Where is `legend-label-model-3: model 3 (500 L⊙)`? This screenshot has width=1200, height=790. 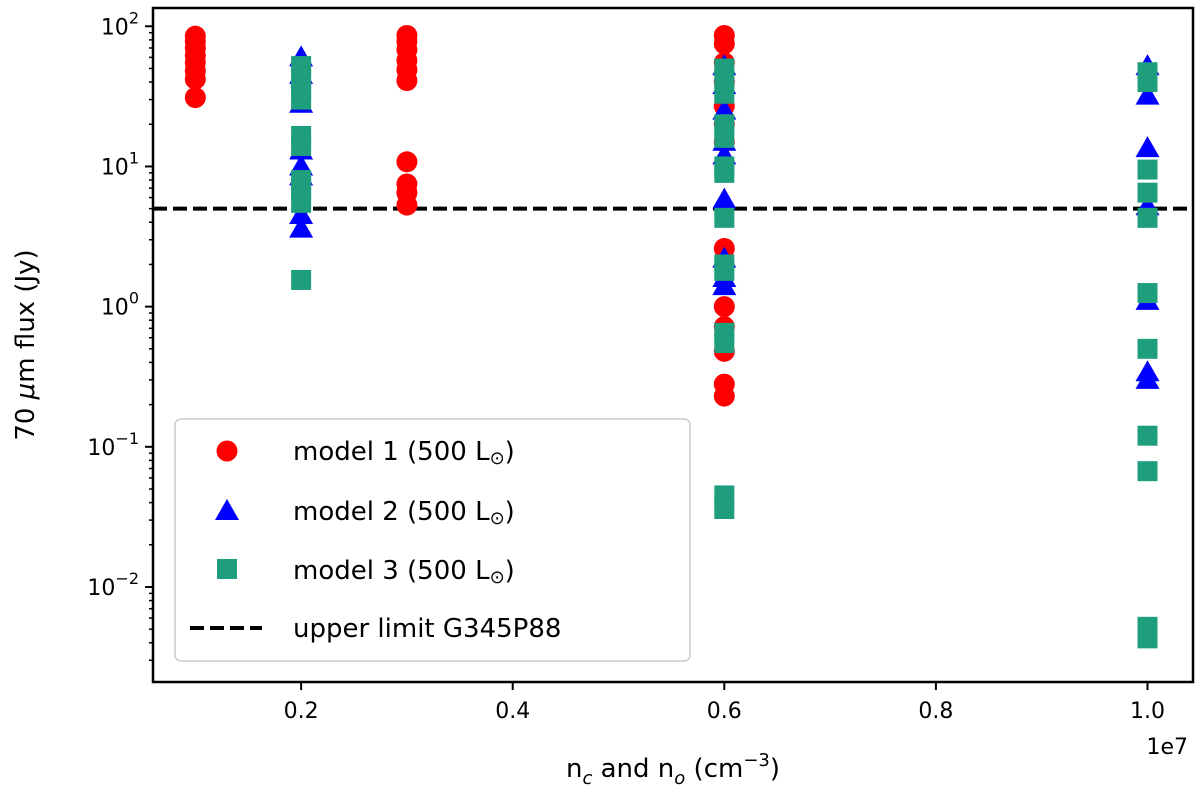 legend-label-model-3: model 3 (500 L⊙) is located at coordinates (404, 572).